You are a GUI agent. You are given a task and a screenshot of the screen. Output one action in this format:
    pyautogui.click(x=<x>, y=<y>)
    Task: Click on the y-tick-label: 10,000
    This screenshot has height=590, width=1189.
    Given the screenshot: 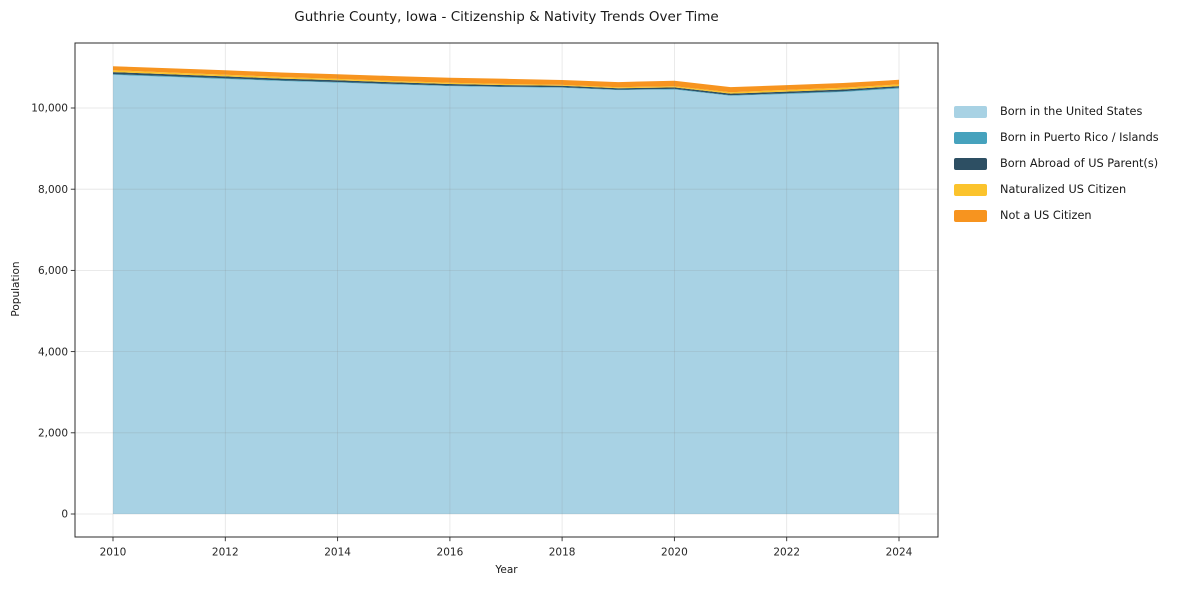 What is the action you would take?
    pyautogui.click(x=49, y=109)
    